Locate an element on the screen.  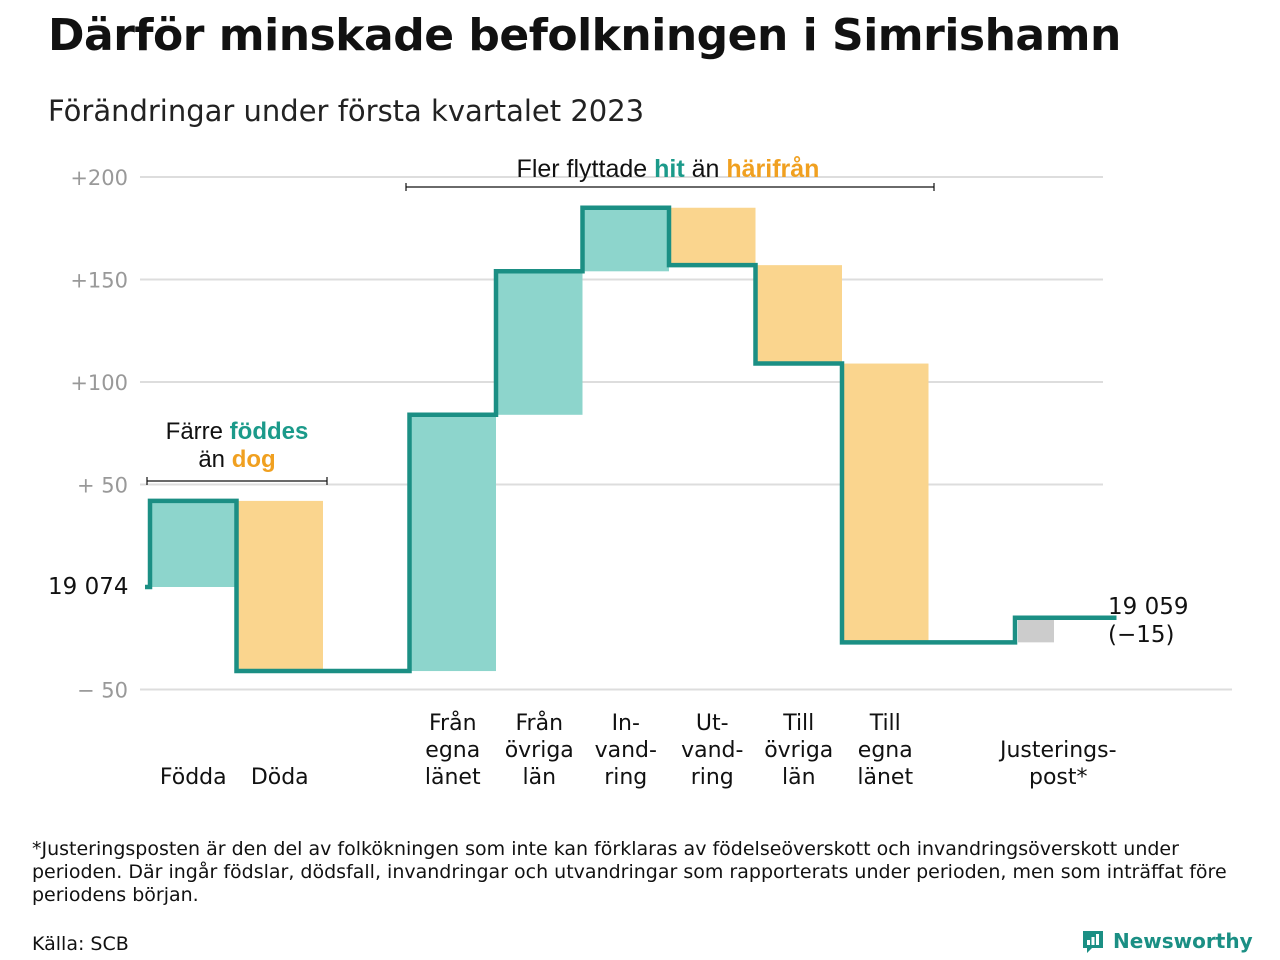
category-label: Ut- is located at coordinates (712, 723).